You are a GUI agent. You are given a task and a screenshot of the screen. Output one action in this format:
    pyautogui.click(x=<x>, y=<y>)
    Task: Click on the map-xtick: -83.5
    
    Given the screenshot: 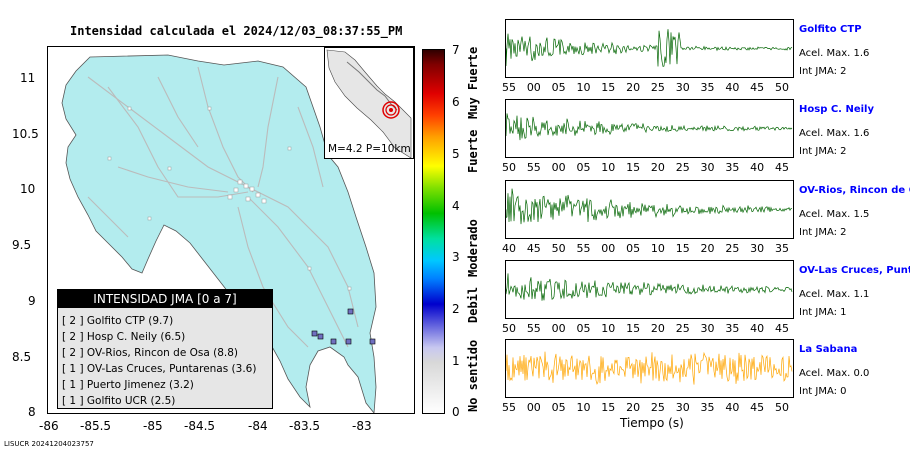 What is the action you would take?
    pyautogui.click(x=305, y=426)
    